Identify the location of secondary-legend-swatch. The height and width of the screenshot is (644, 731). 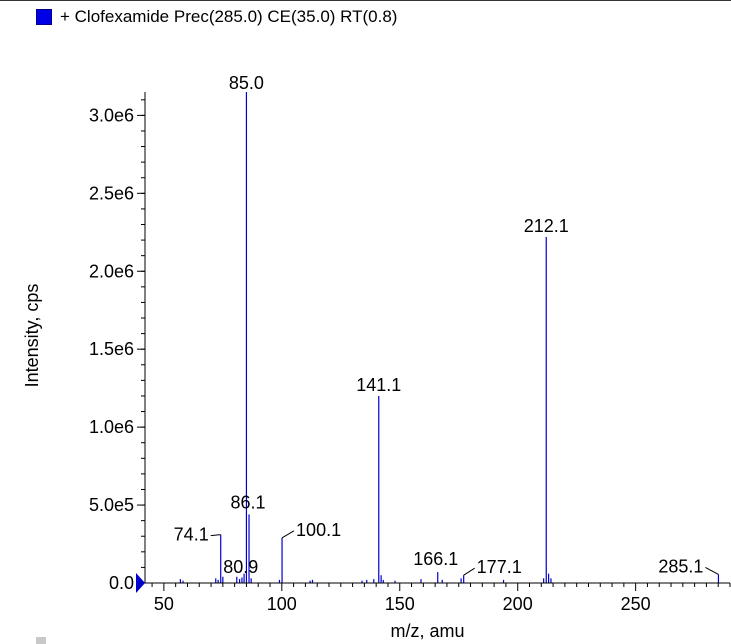
(41, 640).